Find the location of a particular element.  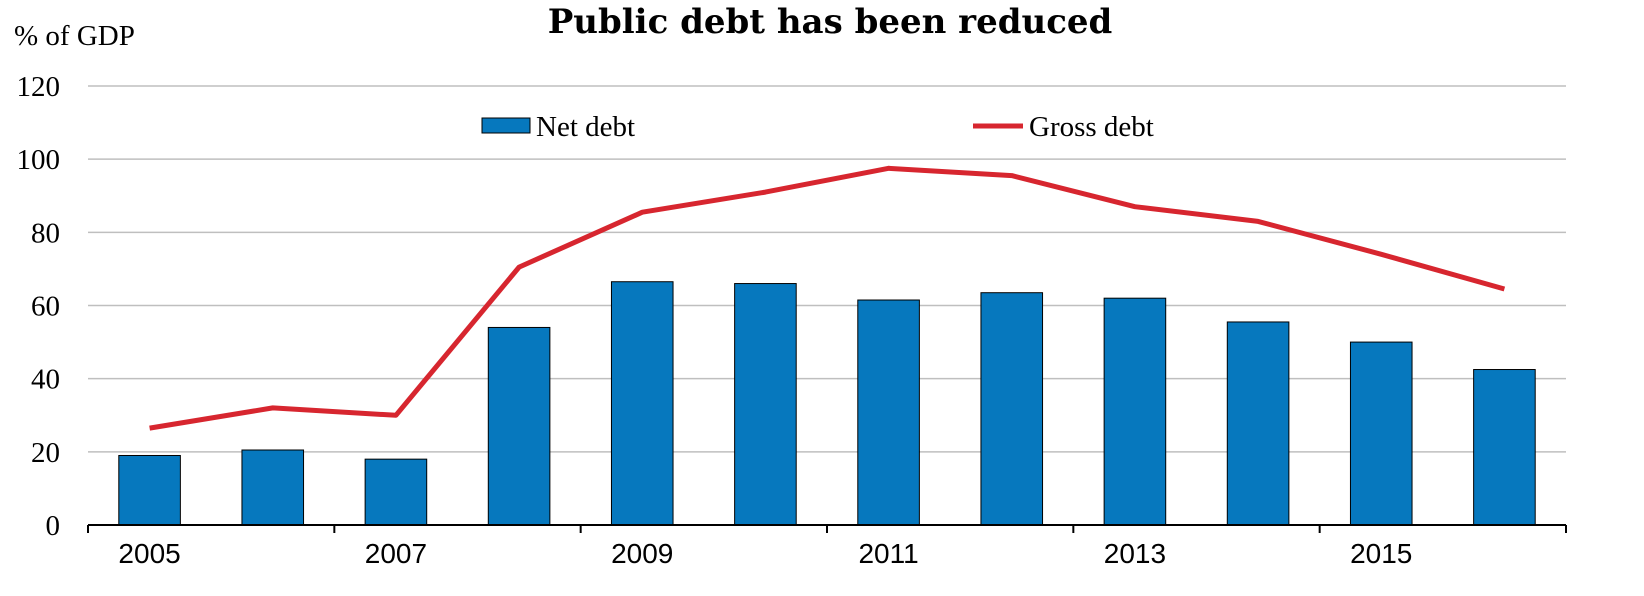

legend-label-gross-debt: Gross debt is located at coordinates (1091, 127).